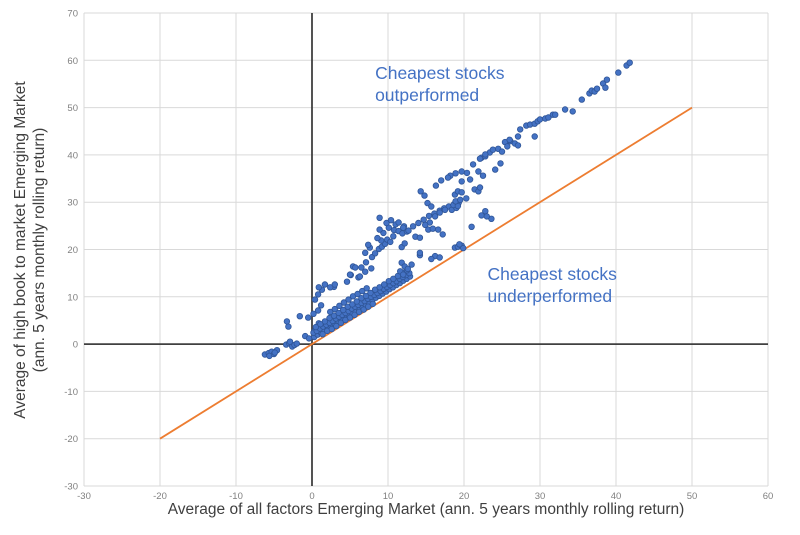 This screenshot has height=535, width=800. I want to click on y-tick-label: 10, so click(72, 297).